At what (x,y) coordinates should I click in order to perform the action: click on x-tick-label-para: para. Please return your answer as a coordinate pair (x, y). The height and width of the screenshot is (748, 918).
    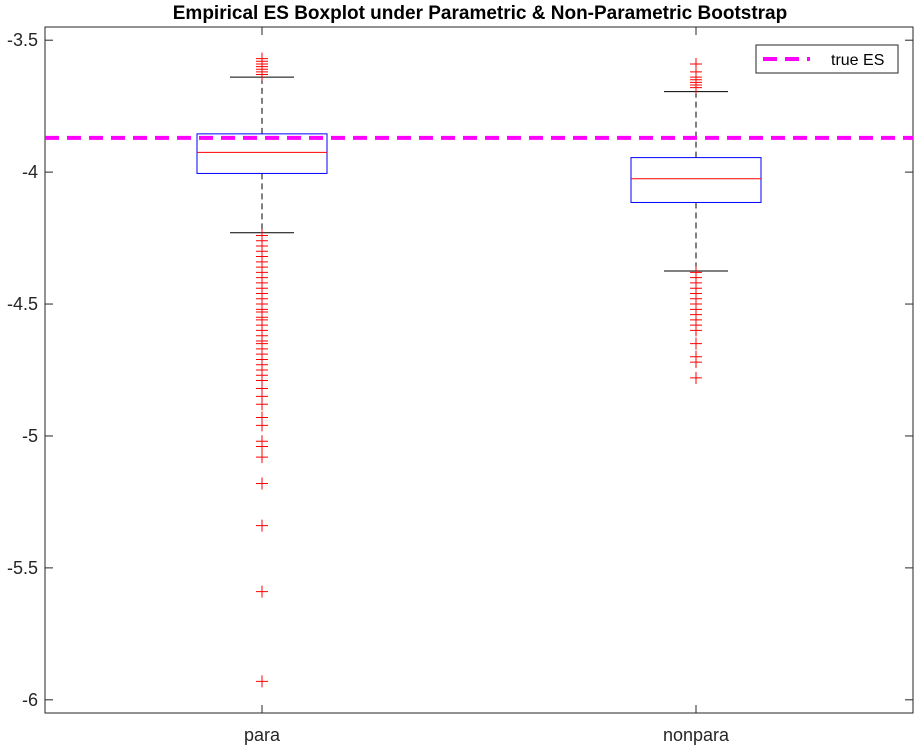
    Looking at the image, I should click on (262, 735).